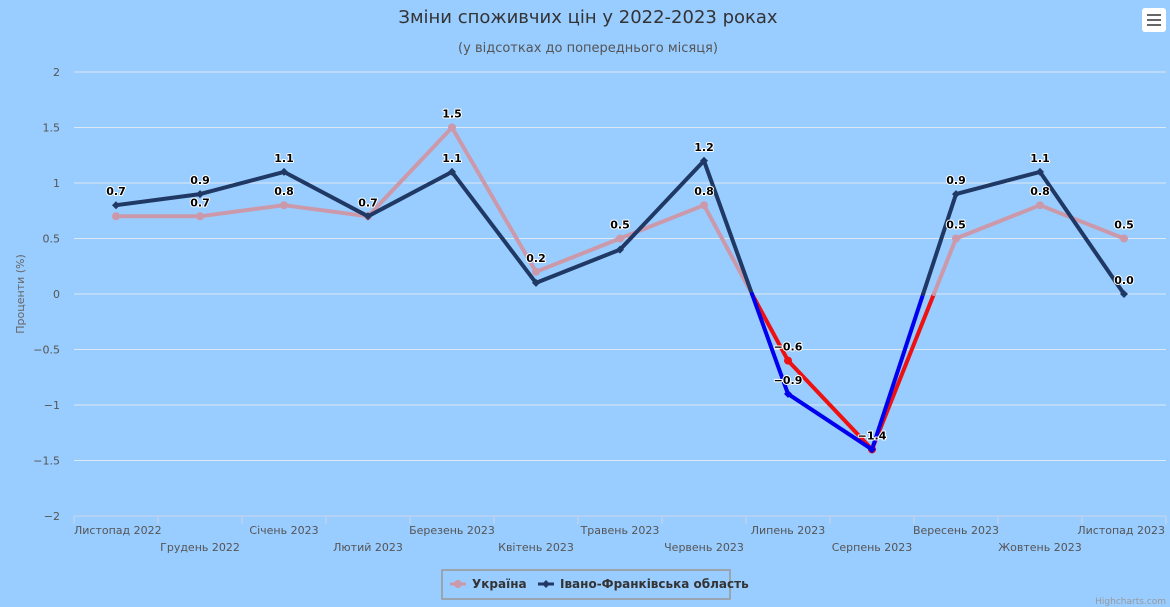 Image resolution: width=1170 pixels, height=607 pixels. I want to click on data-label: 0.9, so click(956, 180).